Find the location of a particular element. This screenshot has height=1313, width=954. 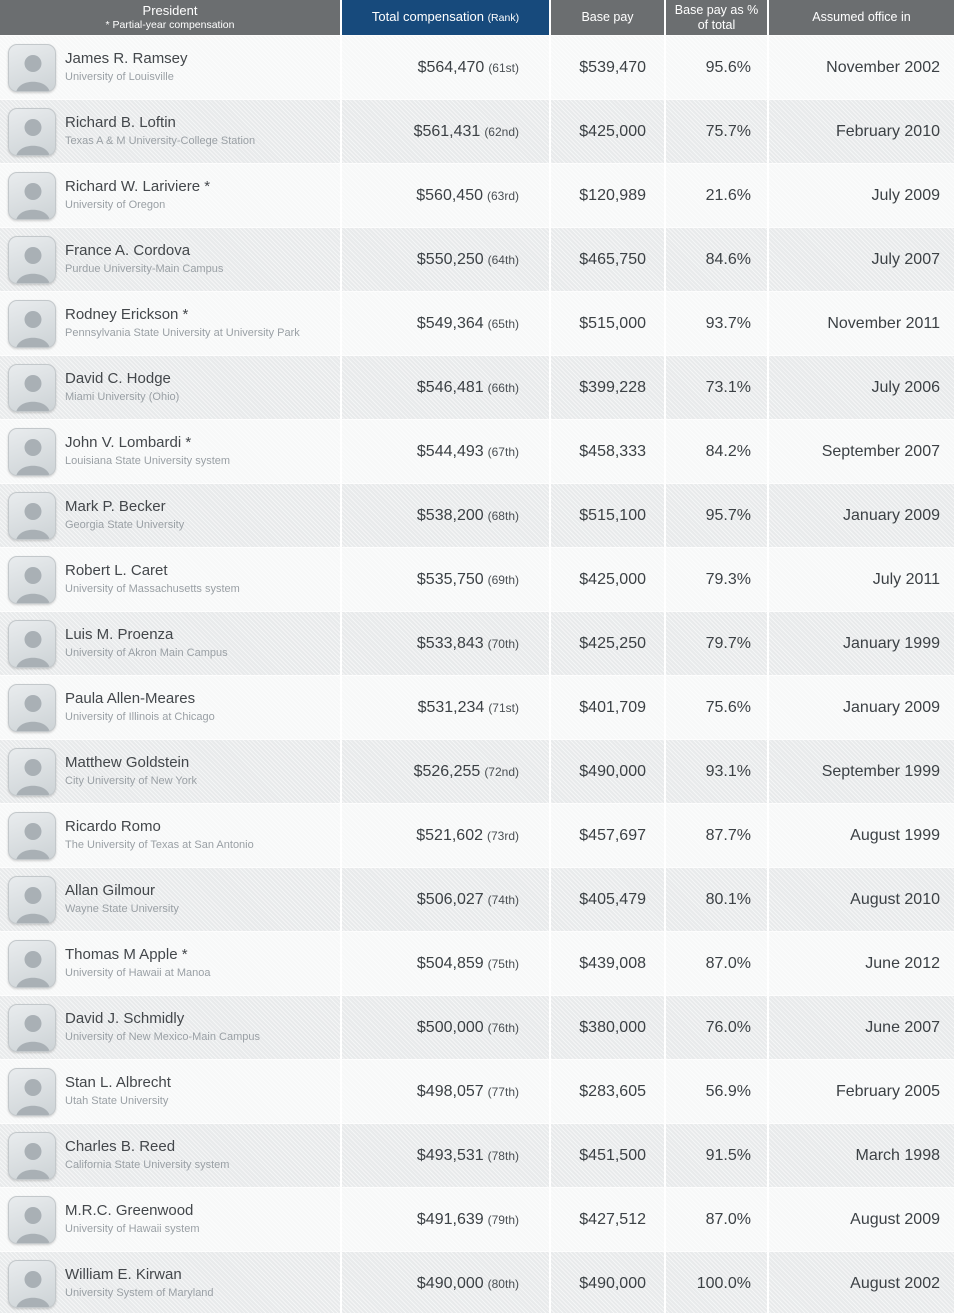

base-pay-cell: $458,333 is located at coordinates (606, 451).